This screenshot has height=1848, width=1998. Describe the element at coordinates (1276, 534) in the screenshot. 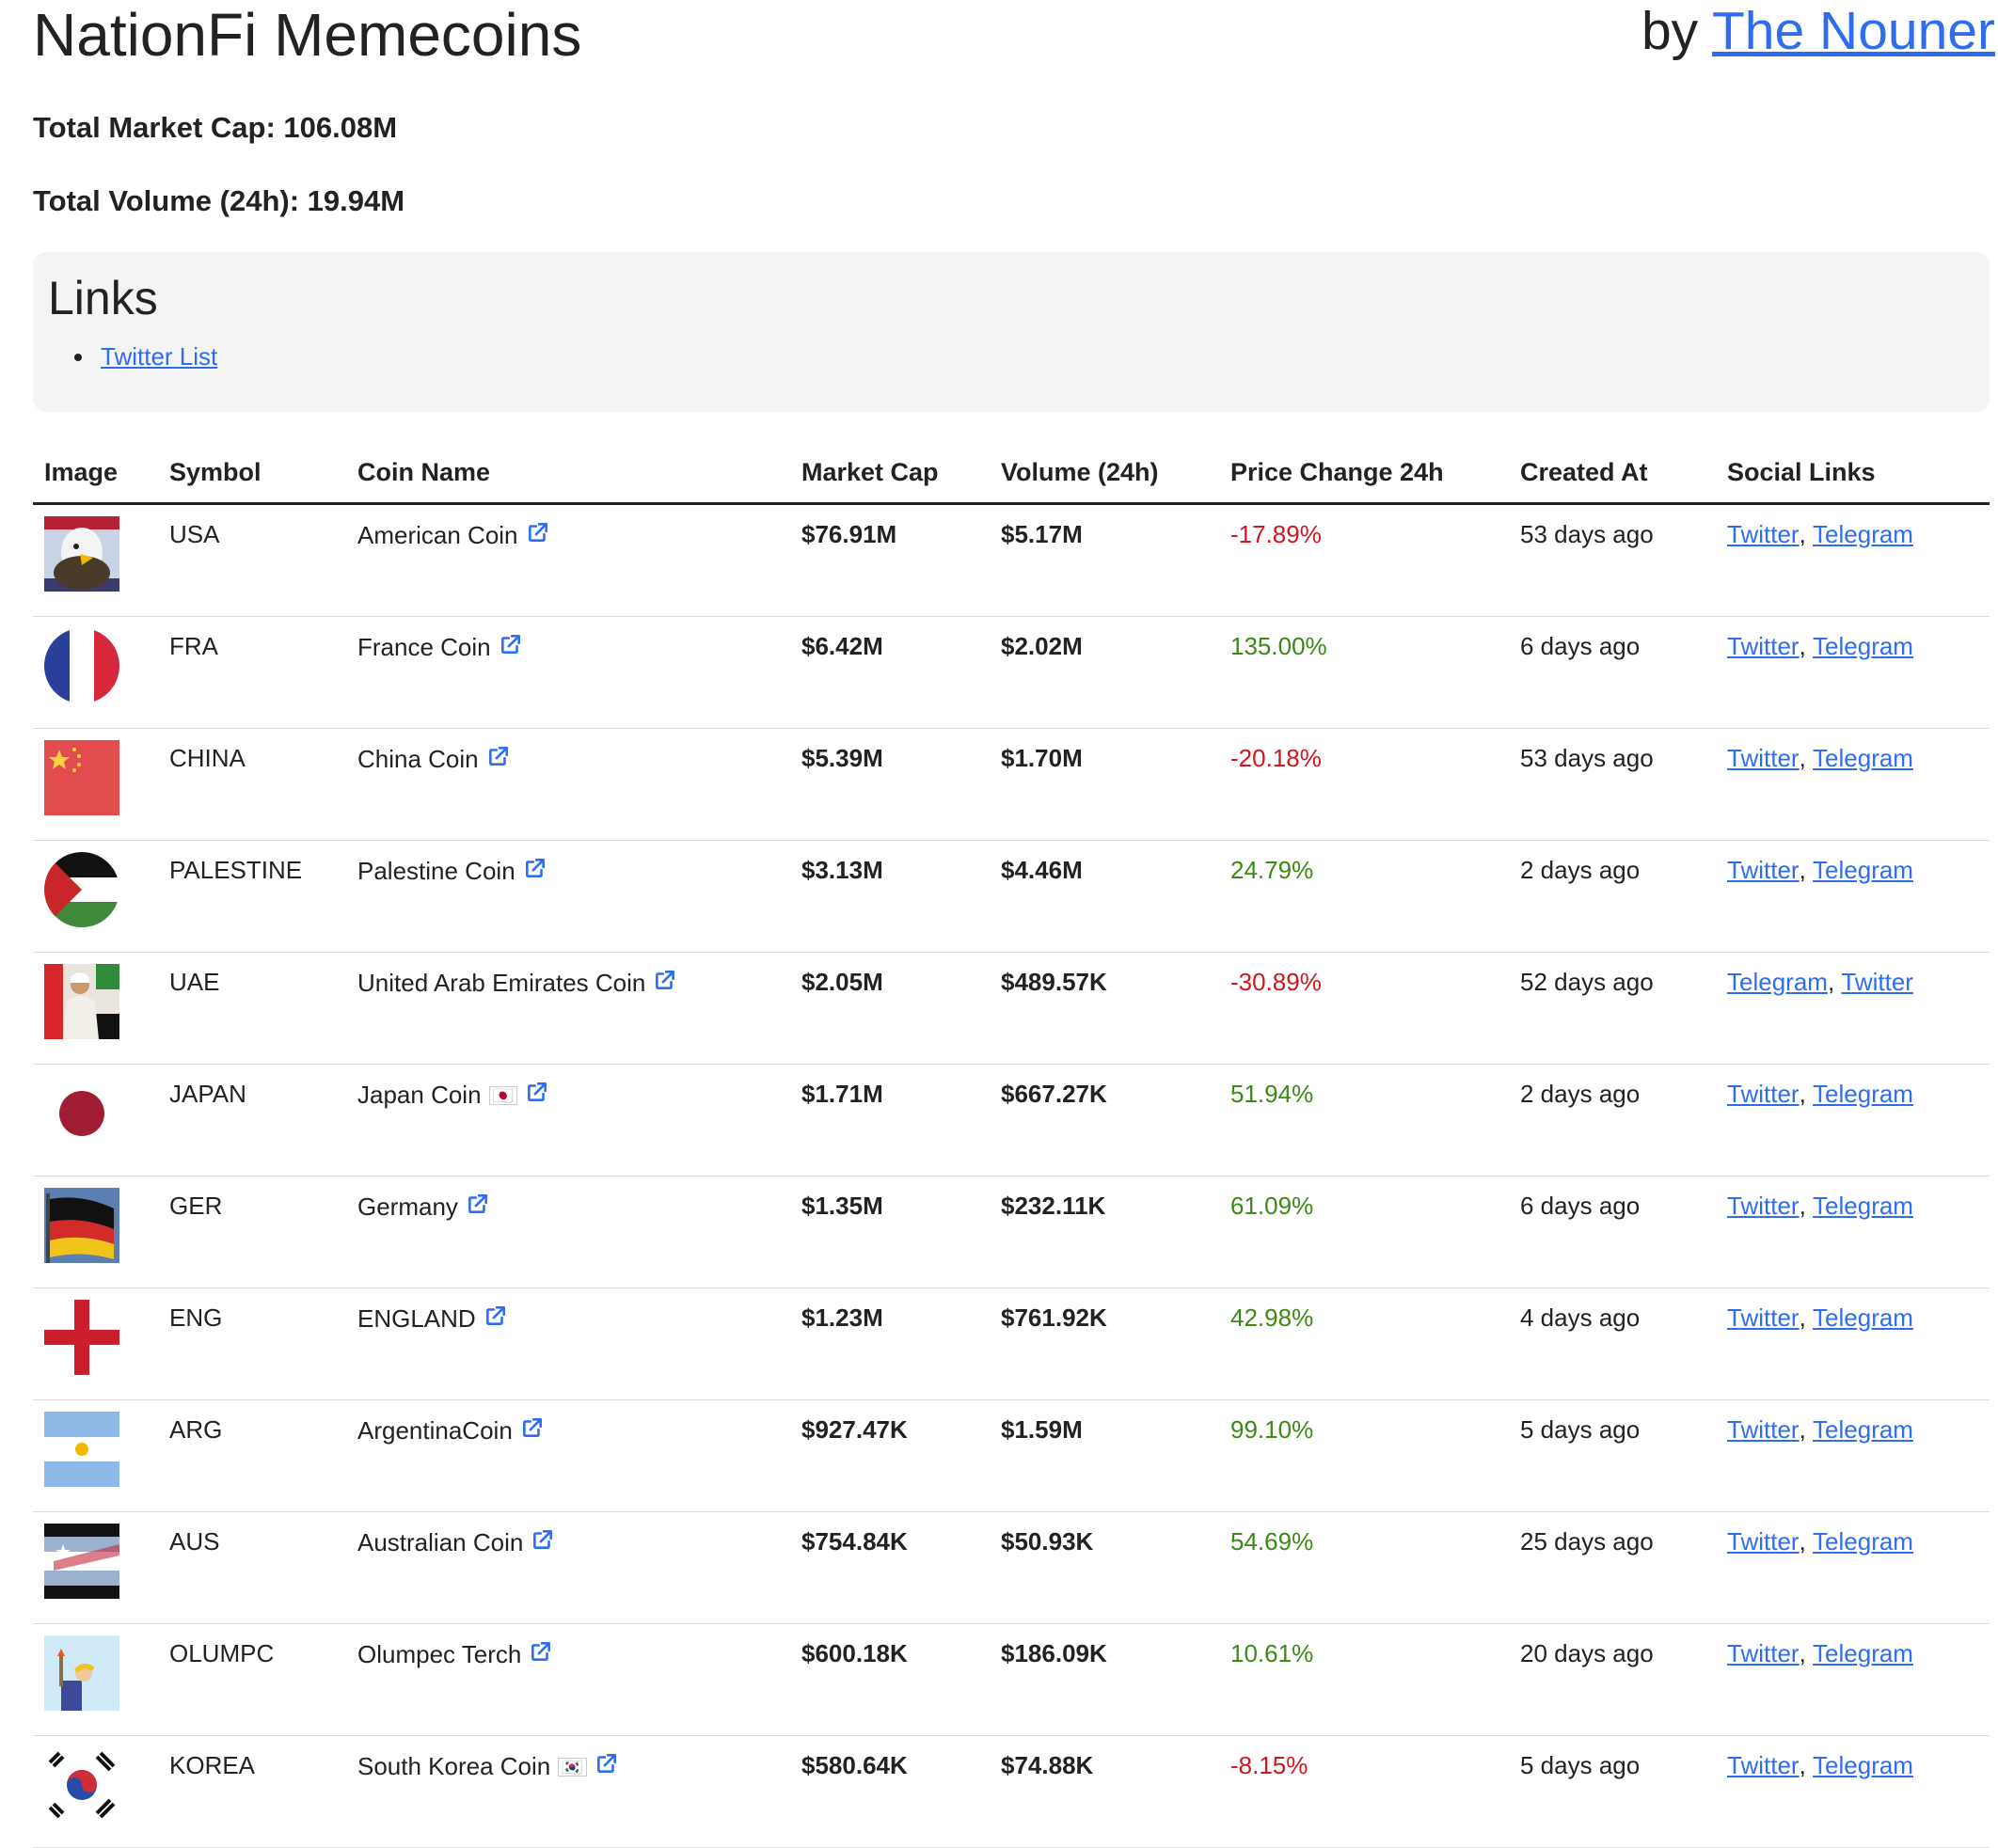

I see `price-change-value: -17.89%` at that location.